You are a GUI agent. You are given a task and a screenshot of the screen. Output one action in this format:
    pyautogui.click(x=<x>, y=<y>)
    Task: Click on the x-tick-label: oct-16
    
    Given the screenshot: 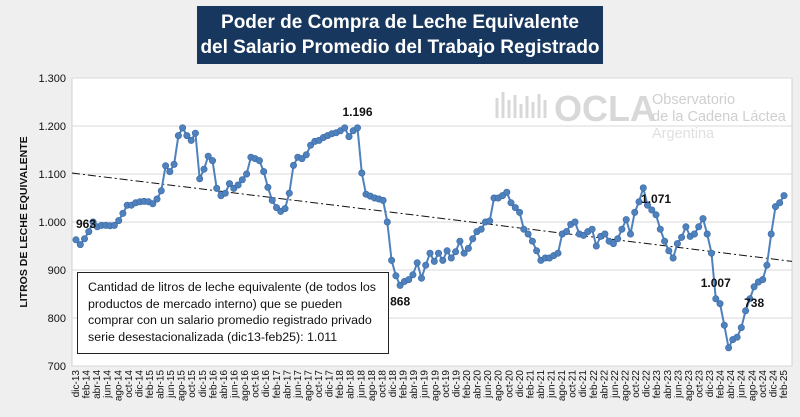 What is the action you would take?
    pyautogui.click(x=256, y=384)
    